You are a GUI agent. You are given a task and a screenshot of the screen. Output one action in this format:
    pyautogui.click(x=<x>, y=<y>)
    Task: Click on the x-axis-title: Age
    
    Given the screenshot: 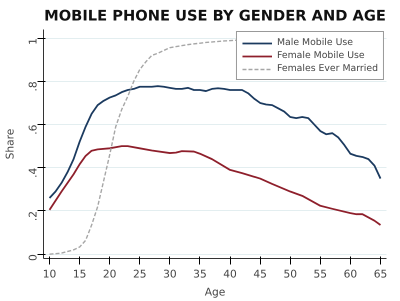 What is the action you would take?
    pyautogui.click(x=215, y=292)
    